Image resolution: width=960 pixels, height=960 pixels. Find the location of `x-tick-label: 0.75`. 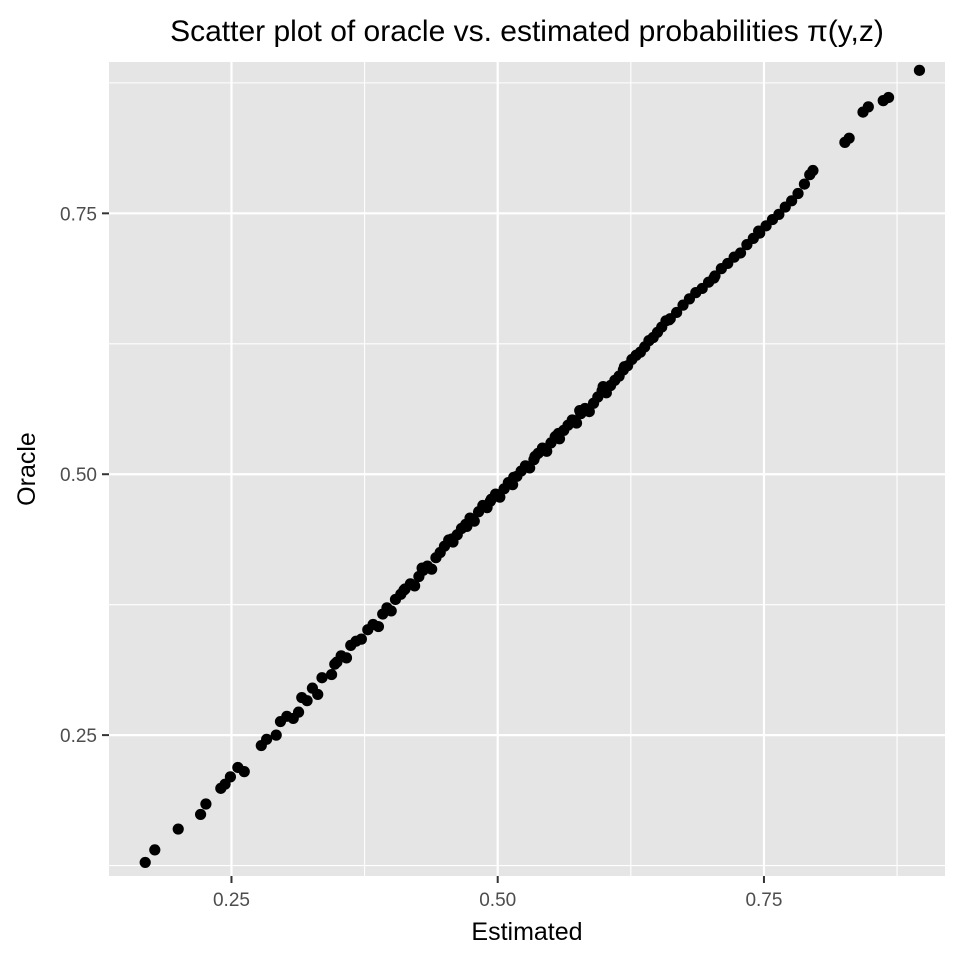

x-tick-label: 0.75 is located at coordinates (763, 900).